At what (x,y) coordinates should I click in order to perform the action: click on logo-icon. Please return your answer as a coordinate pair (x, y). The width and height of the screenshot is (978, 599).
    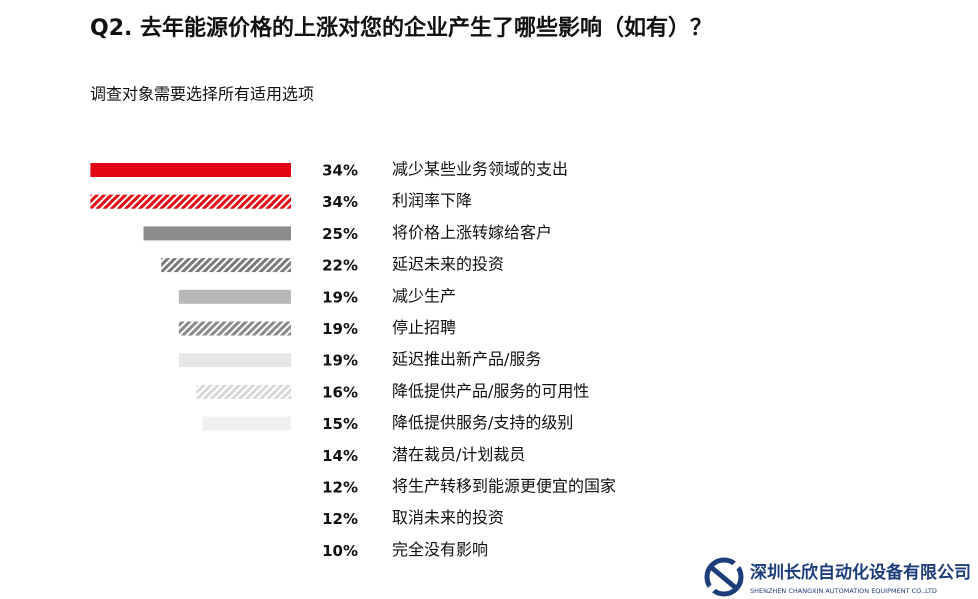
    Looking at the image, I should click on (724, 577).